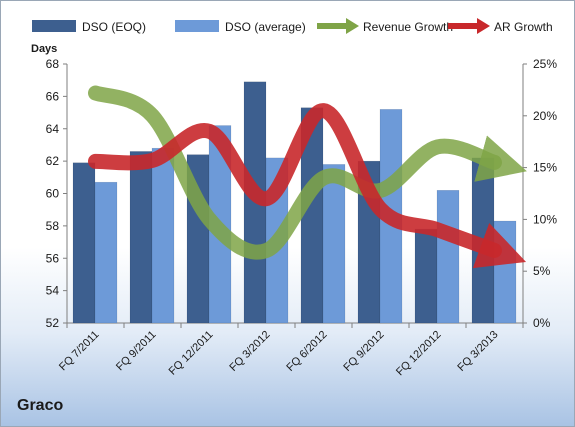 This screenshot has height=427, width=575. What do you see at coordinates (53, 258) in the screenshot?
I see `y-tick-label: 56` at bounding box center [53, 258].